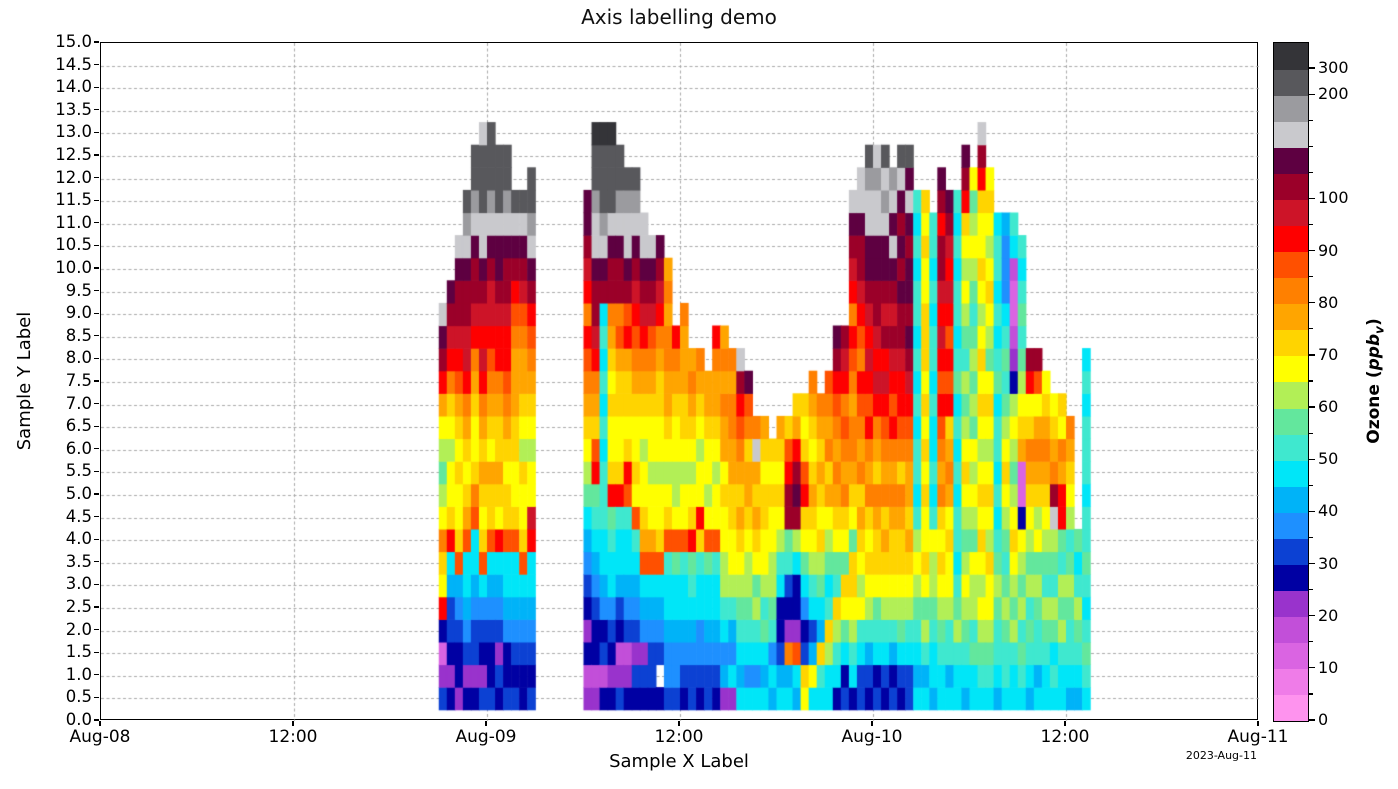  Describe the element at coordinates (78, 674) in the screenshot. I see `y-tick-label: 1.0` at that location.